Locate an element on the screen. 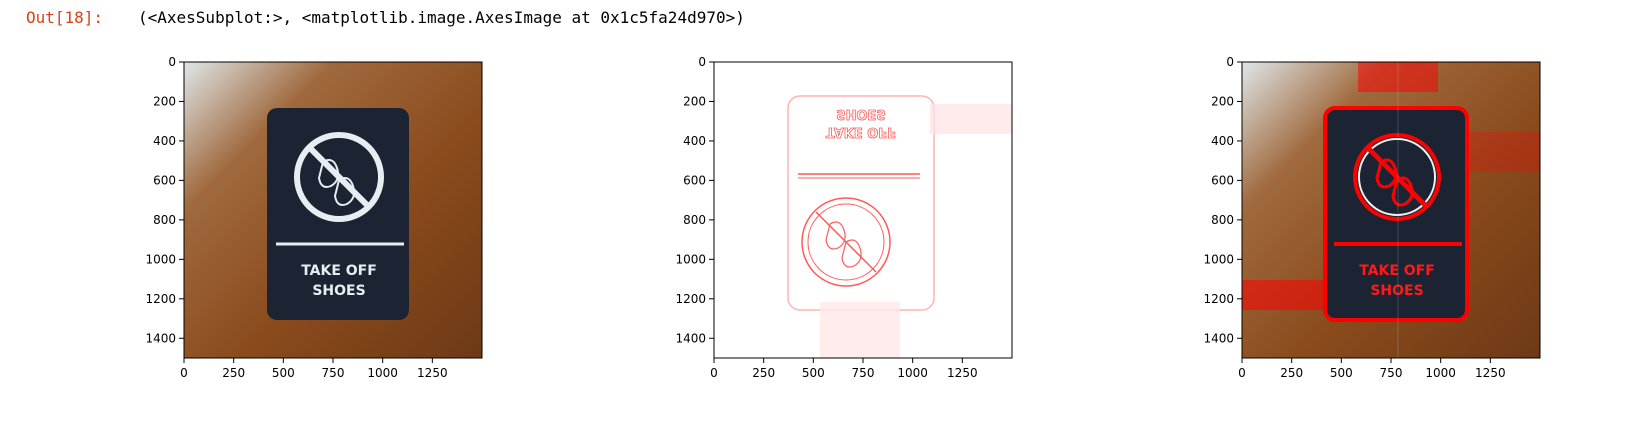 This screenshot has width=1633, height=426. output-prompt: Out[18]: is located at coordinates (65, 17).